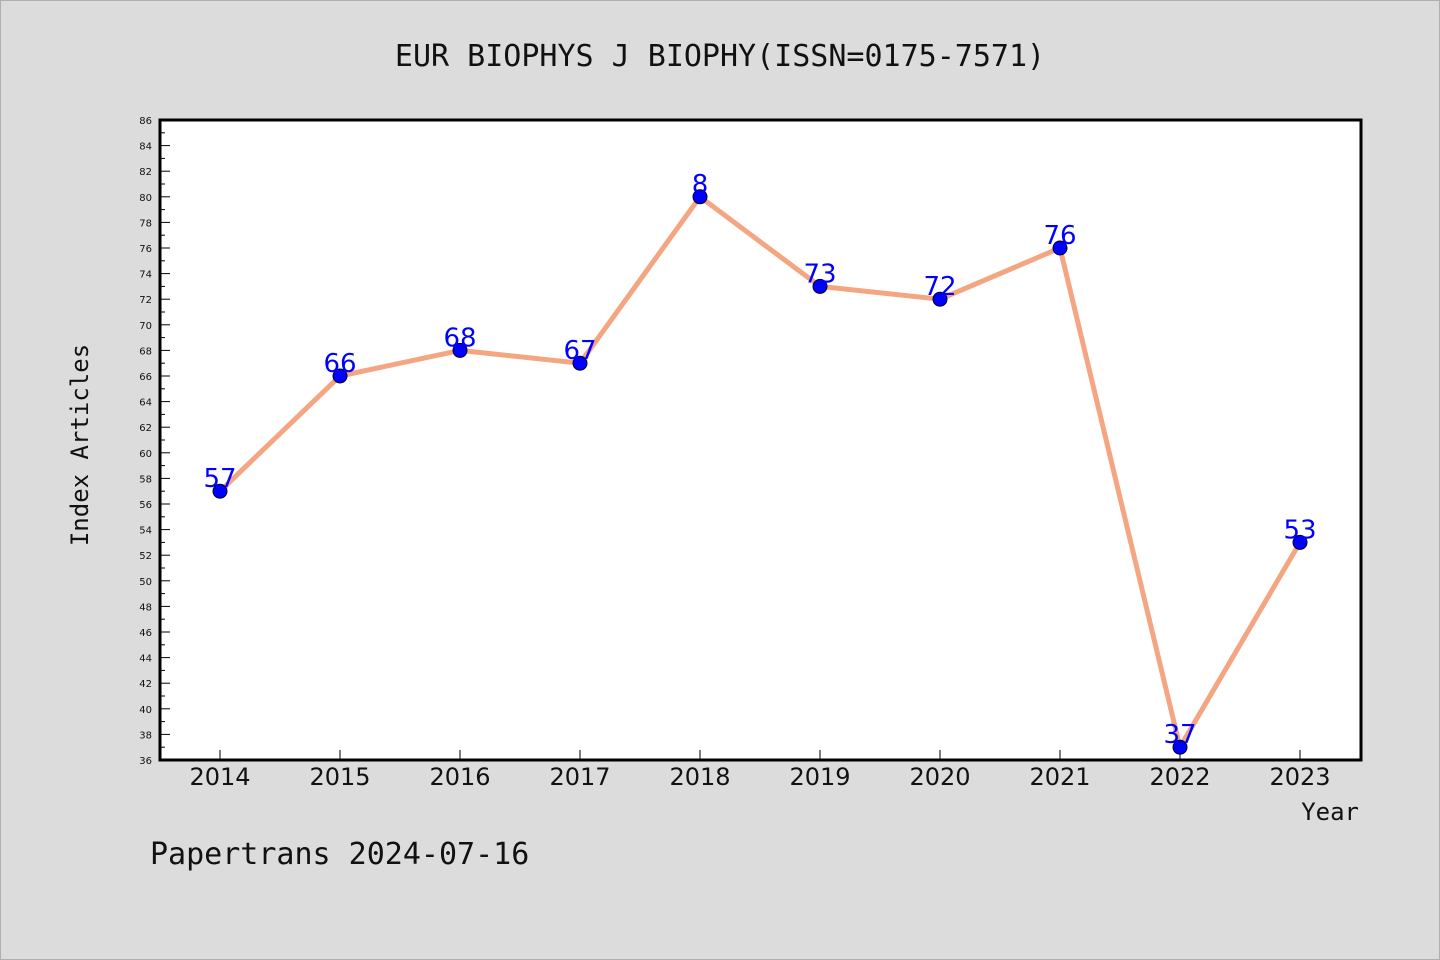 The width and height of the screenshot is (1440, 960). I want to click on y-tick-label: 68, so click(145, 351).